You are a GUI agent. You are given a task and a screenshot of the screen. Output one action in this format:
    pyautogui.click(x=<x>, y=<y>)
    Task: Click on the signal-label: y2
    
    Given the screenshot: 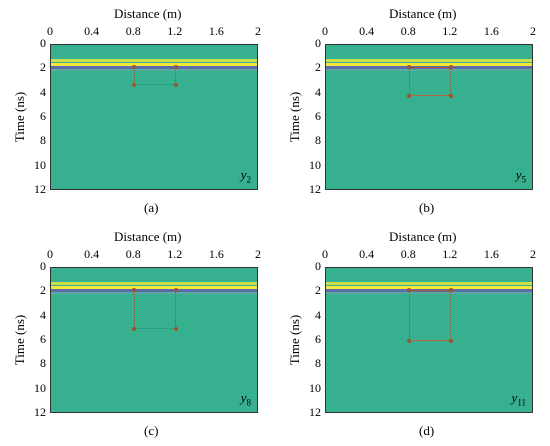 What is the action you would take?
    pyautogui.click(x=245, y=176)
    